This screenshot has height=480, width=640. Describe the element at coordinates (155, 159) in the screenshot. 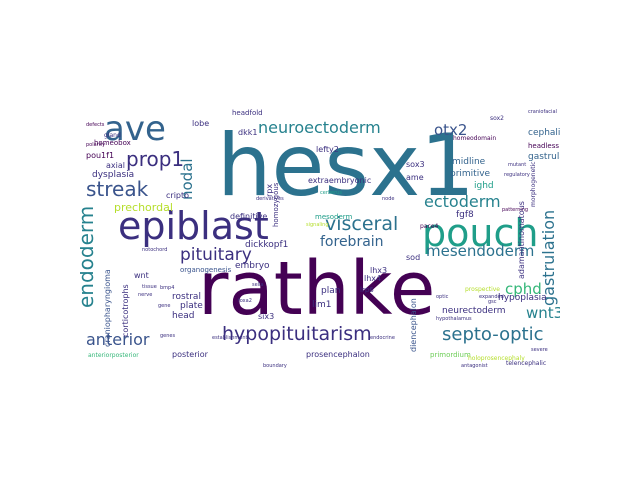

I see `word-prop1: prop1` at that location.